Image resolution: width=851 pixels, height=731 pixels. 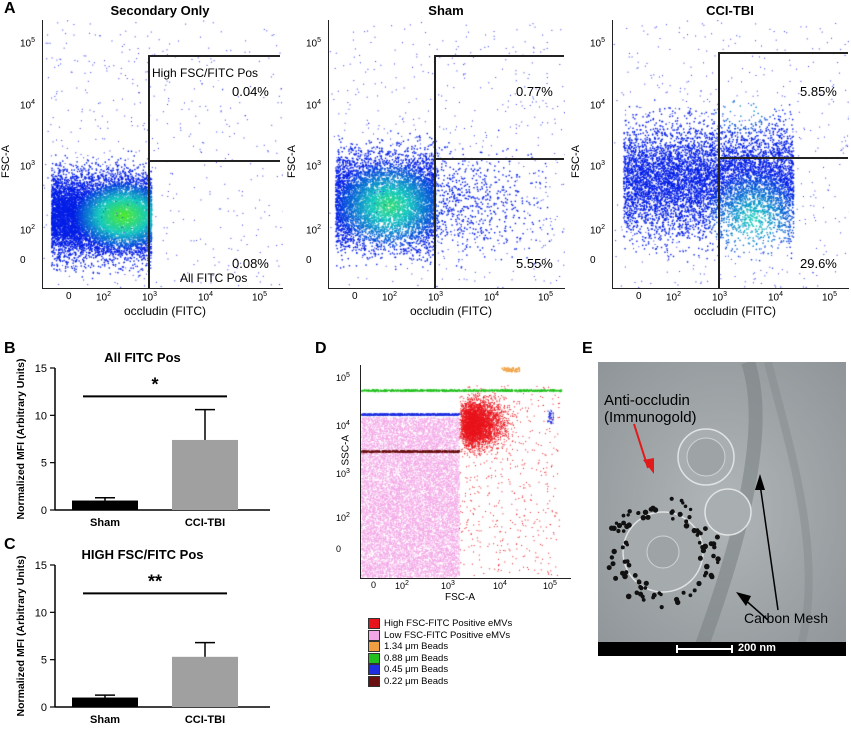 I want to click on flow2-ylabel: FSC-A, so click(x=292, y=161).